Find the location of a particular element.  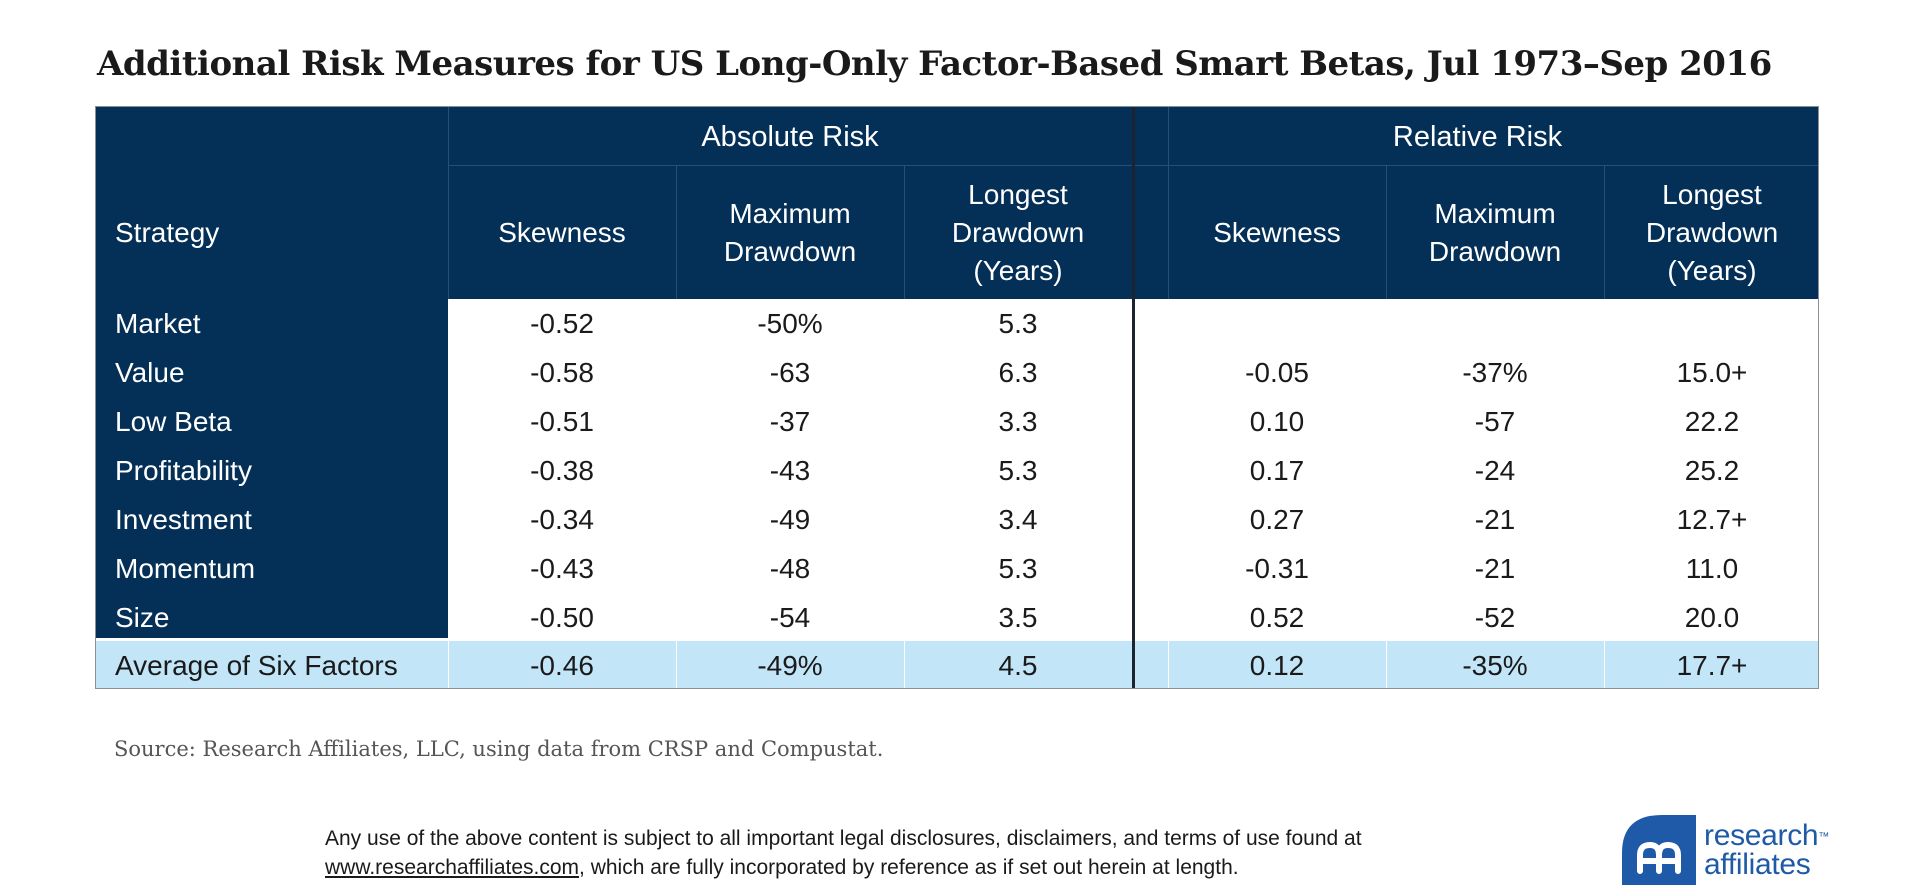

rel-skewness-cell: 0.17 is located at coordinates (1277, 470).